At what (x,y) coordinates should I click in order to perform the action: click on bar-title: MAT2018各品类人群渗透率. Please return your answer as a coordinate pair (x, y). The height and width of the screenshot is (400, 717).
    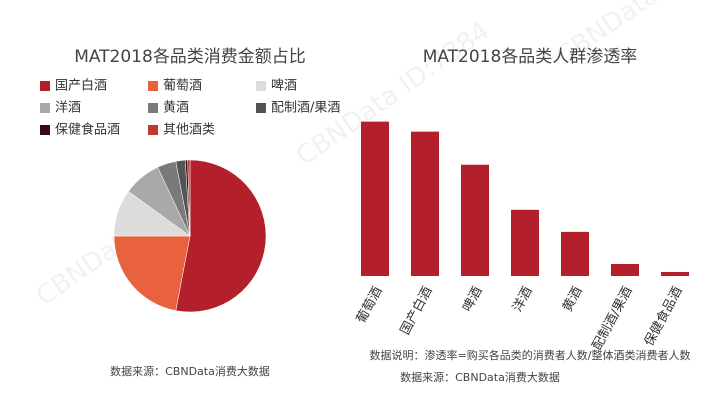
    Looking at the image, I should click on (530, 57).